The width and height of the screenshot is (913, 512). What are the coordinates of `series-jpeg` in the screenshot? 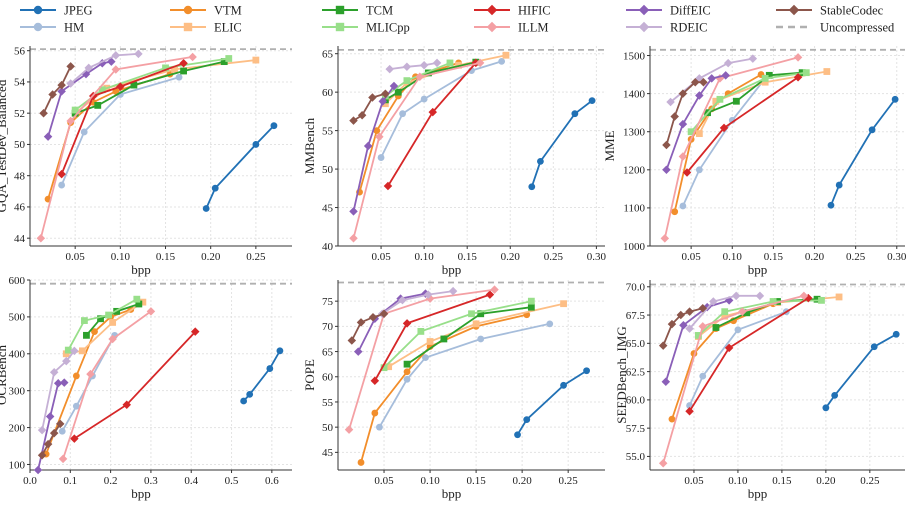 It's located at (240, 167).